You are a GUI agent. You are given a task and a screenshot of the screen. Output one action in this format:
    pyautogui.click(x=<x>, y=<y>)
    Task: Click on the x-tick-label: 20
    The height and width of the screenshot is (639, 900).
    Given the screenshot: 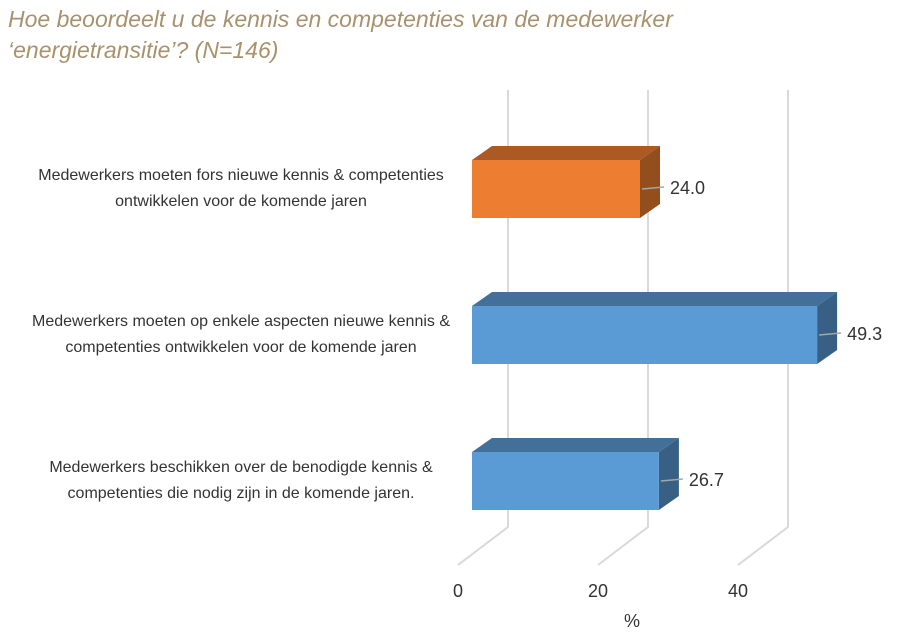 What is the action you would take?
    pyautogui.click(x=598, y=591)
    